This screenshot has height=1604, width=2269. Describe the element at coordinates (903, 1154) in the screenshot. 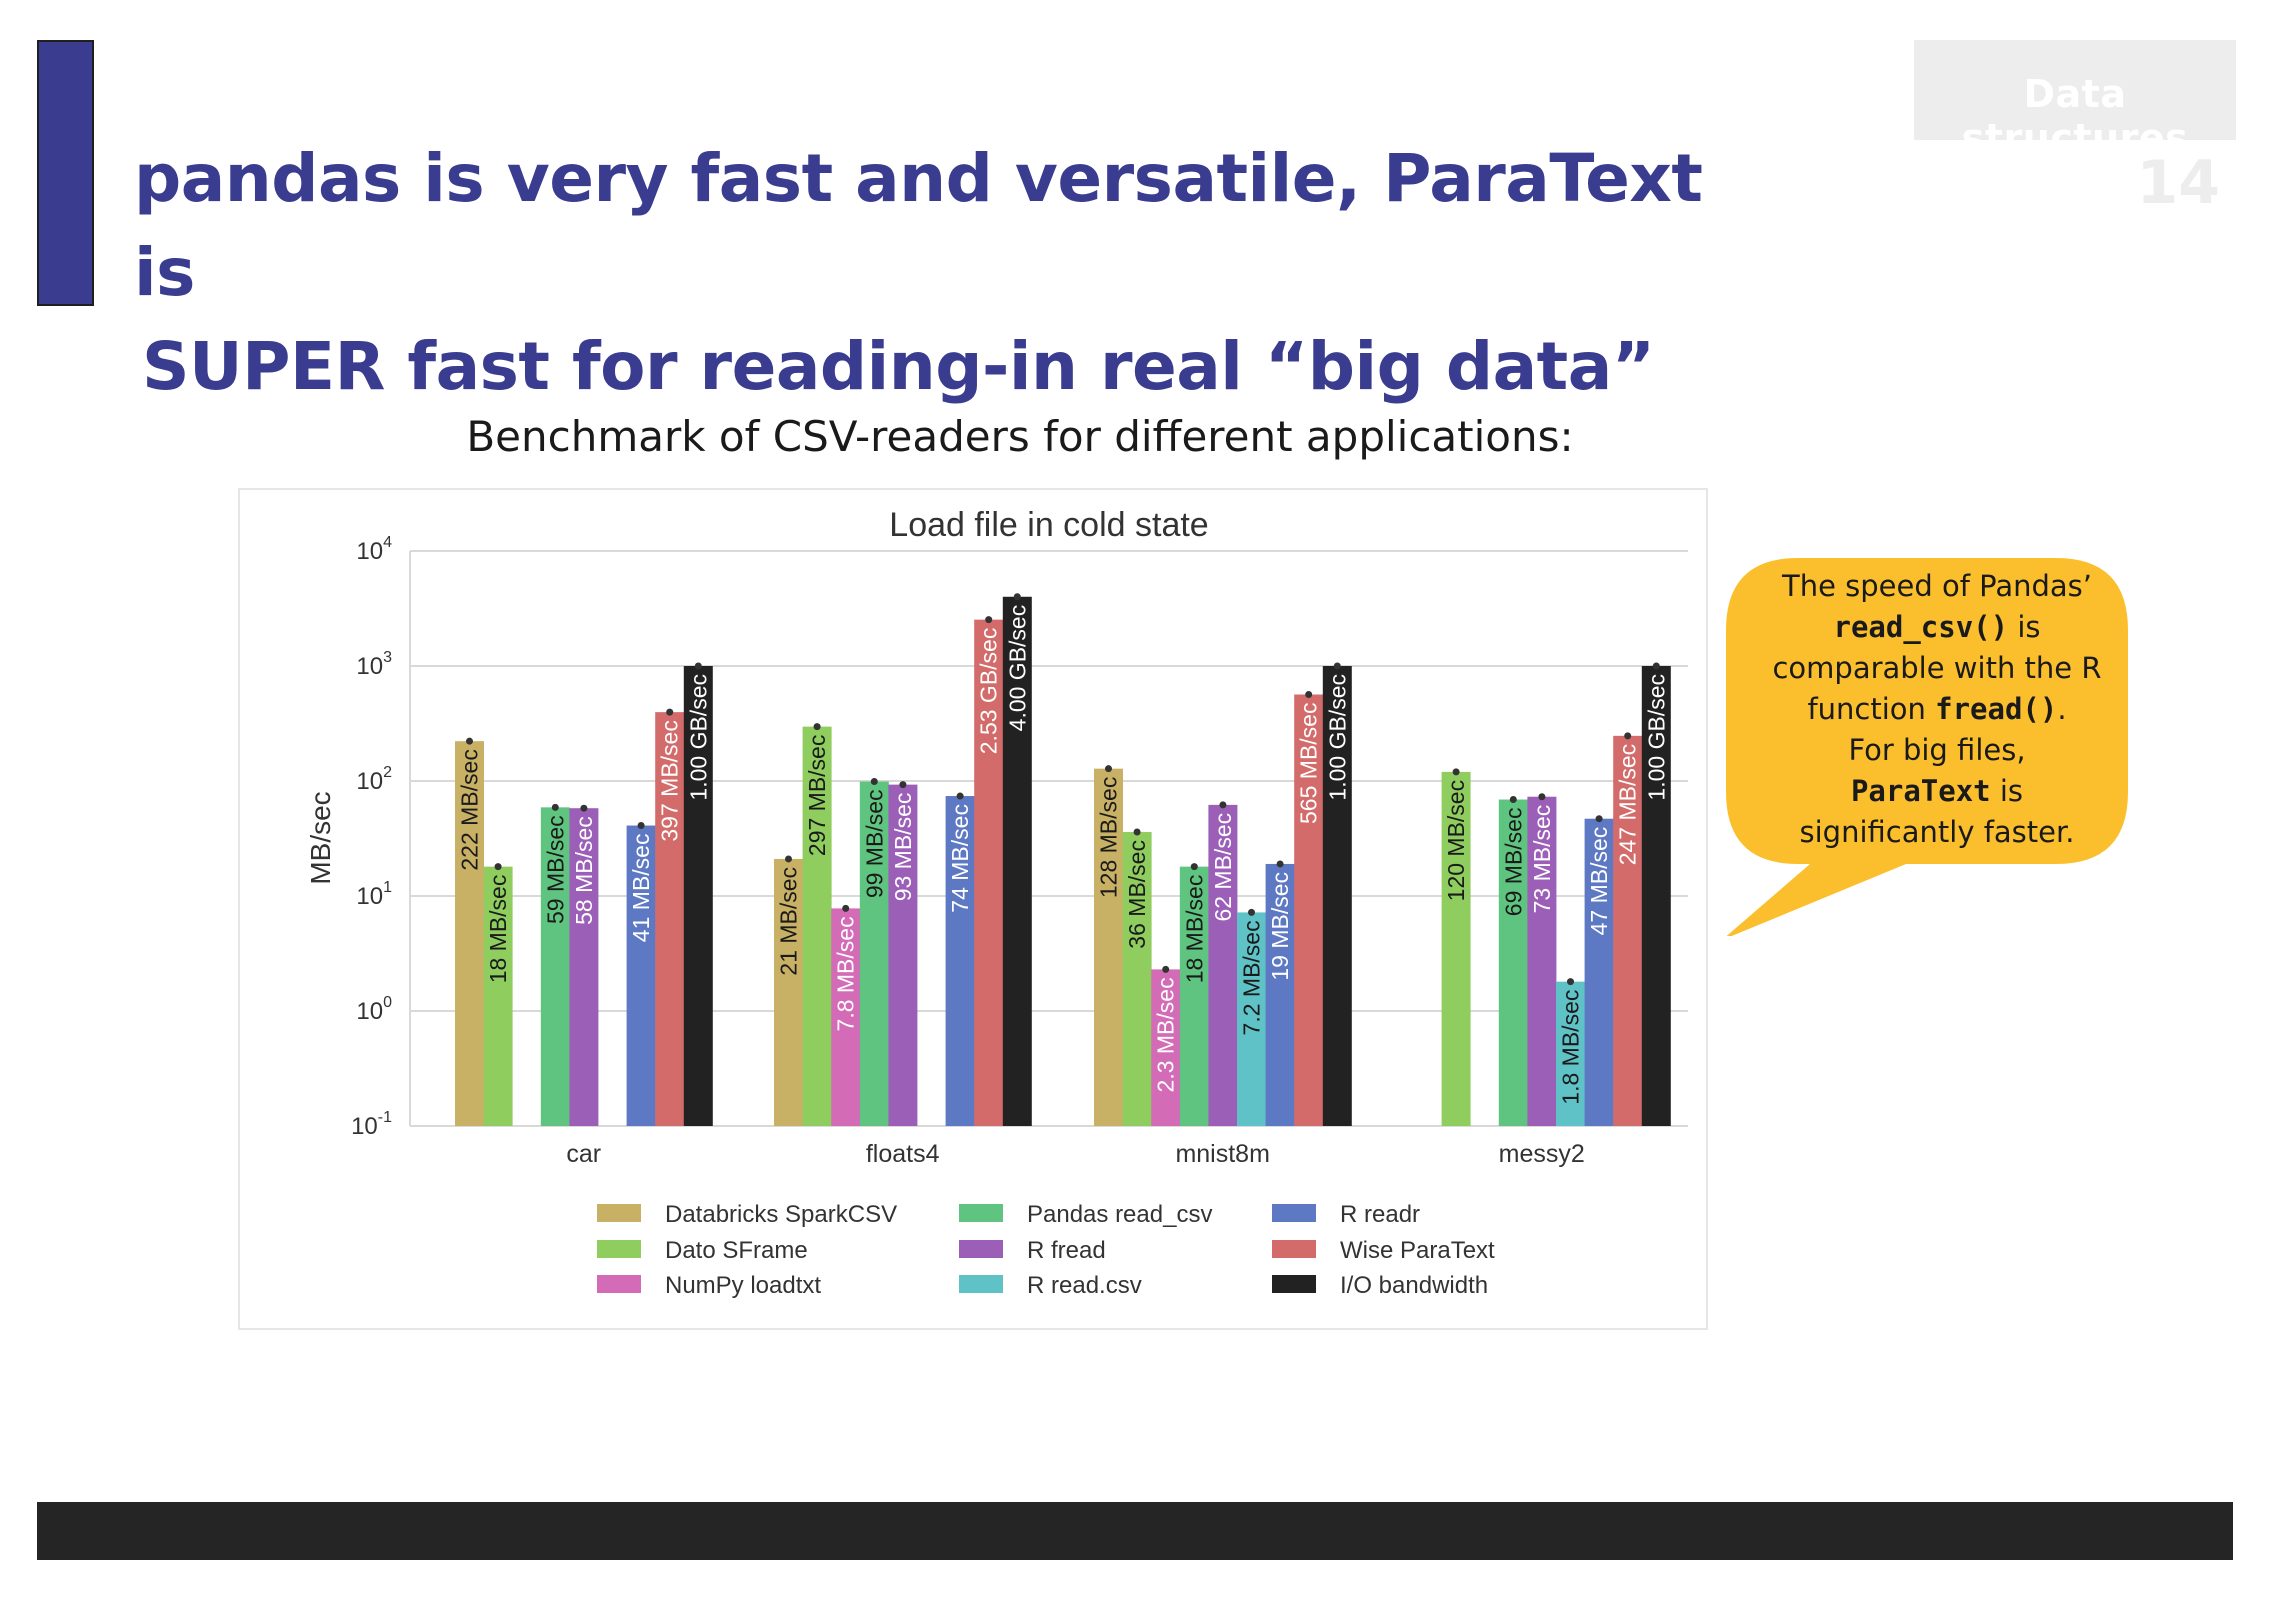

I see `x-tick-label: floats4` at that location.